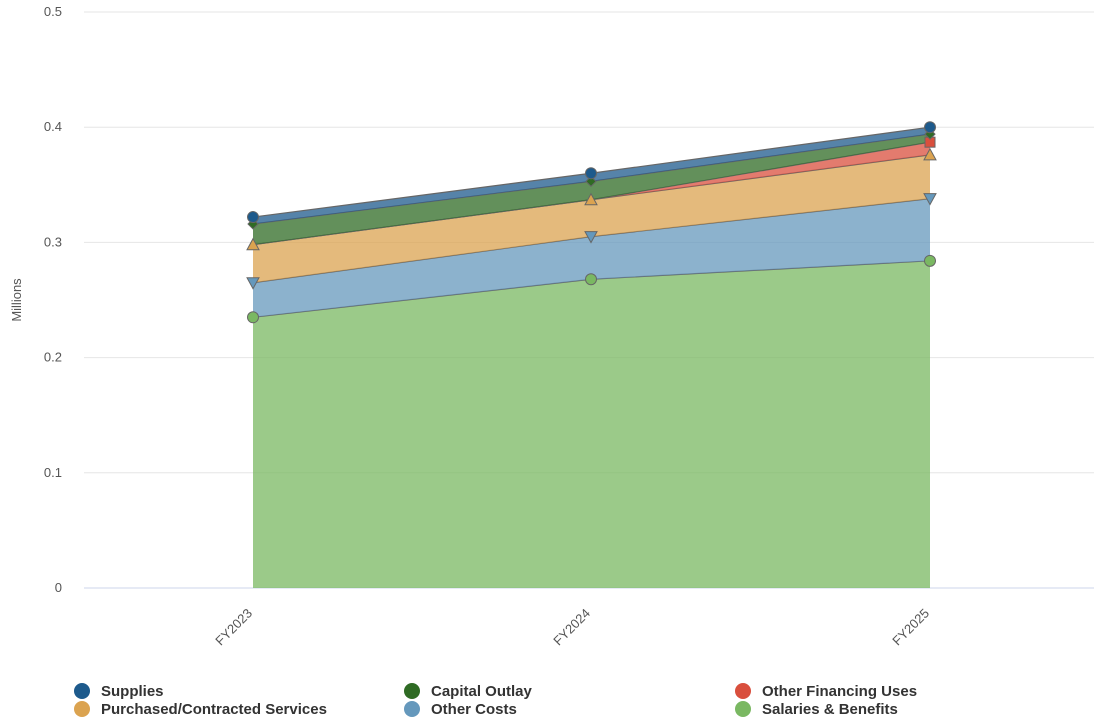  I want to click on x-tick-label: FY2025, so click(910, 627).